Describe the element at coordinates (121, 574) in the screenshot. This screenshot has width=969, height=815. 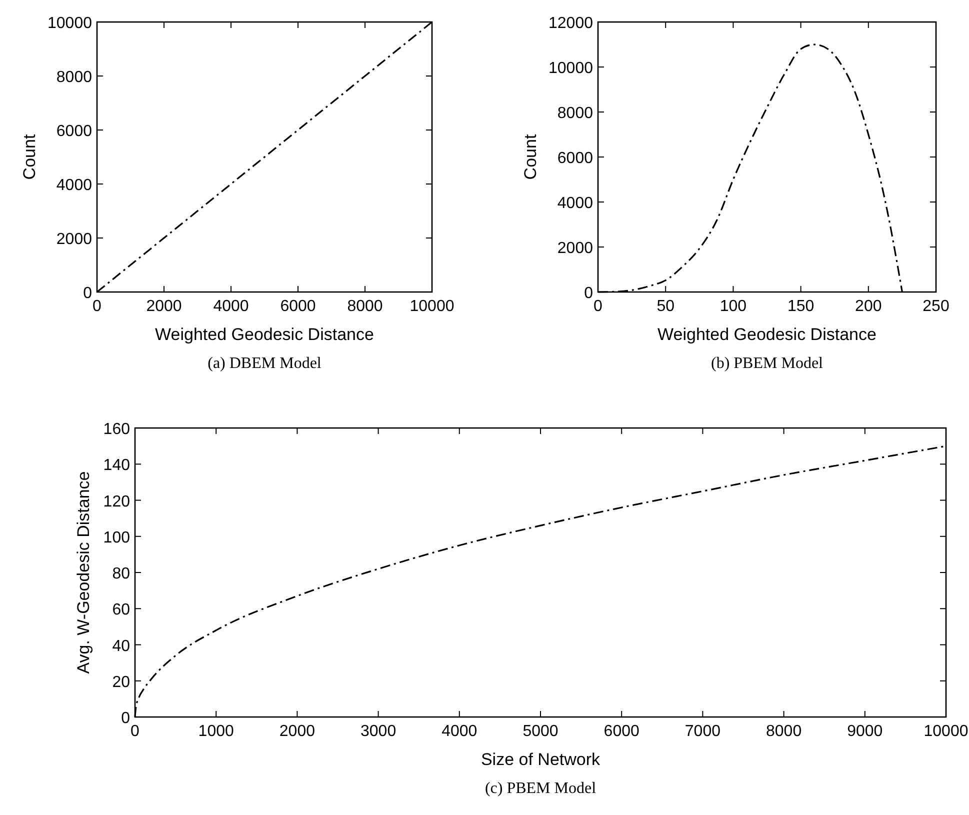
I see `y-tick-label: 80` at that location.